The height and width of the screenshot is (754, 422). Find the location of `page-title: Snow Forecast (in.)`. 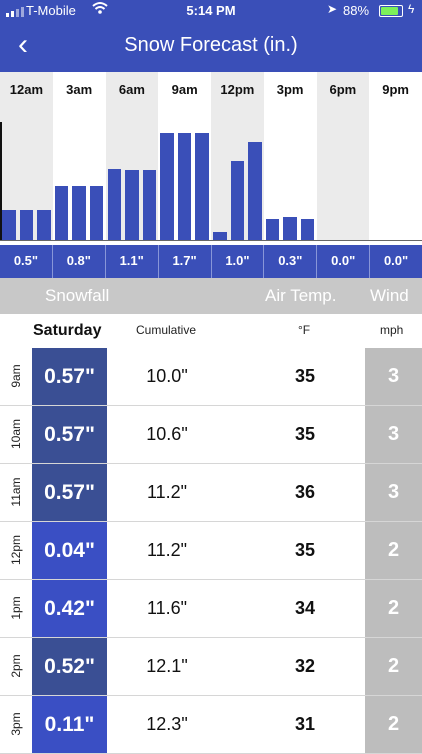

page-title: Snow Forecast (in.) is located at coordinates (211, 45).